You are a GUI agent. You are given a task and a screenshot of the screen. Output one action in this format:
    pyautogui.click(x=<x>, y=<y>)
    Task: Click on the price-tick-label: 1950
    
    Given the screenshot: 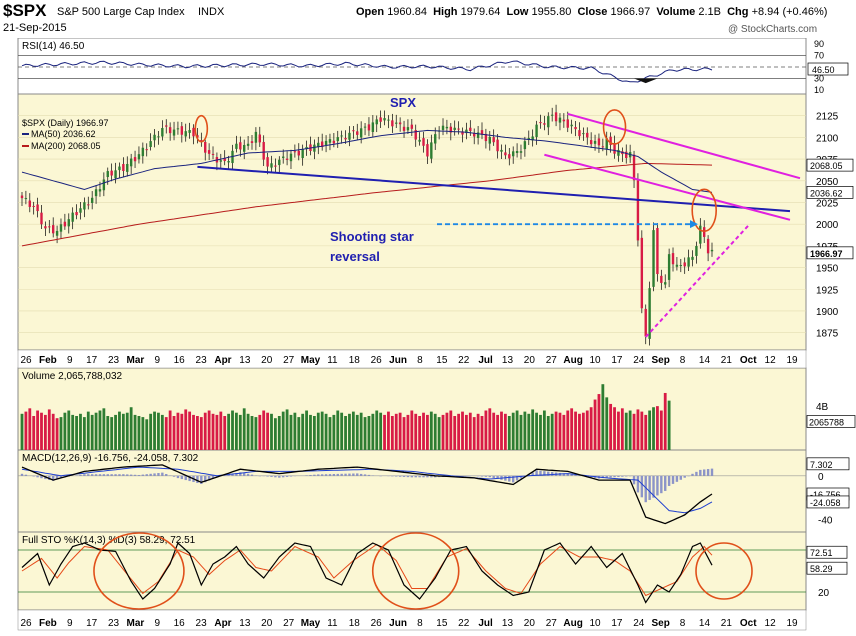 What is the action you would take?
    pyautogui.click(x=827, y=269)
    